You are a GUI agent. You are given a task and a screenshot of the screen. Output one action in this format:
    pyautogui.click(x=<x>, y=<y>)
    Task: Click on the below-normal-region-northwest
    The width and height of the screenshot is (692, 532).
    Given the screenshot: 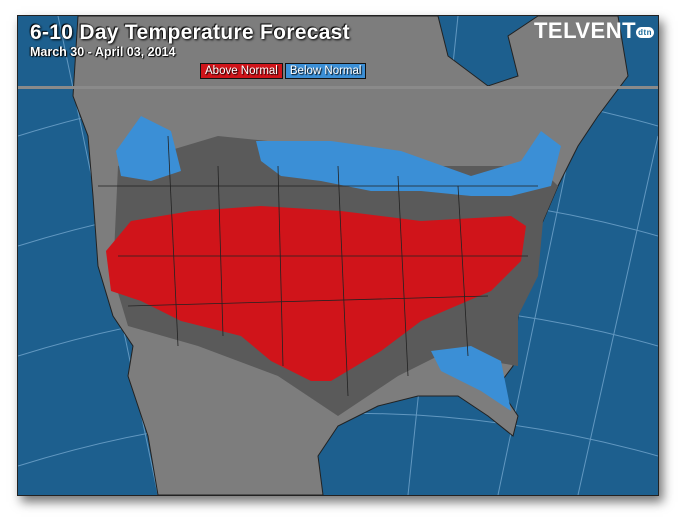 What is the action you would take?
    pyautogui.click(x=148, y=148)
    